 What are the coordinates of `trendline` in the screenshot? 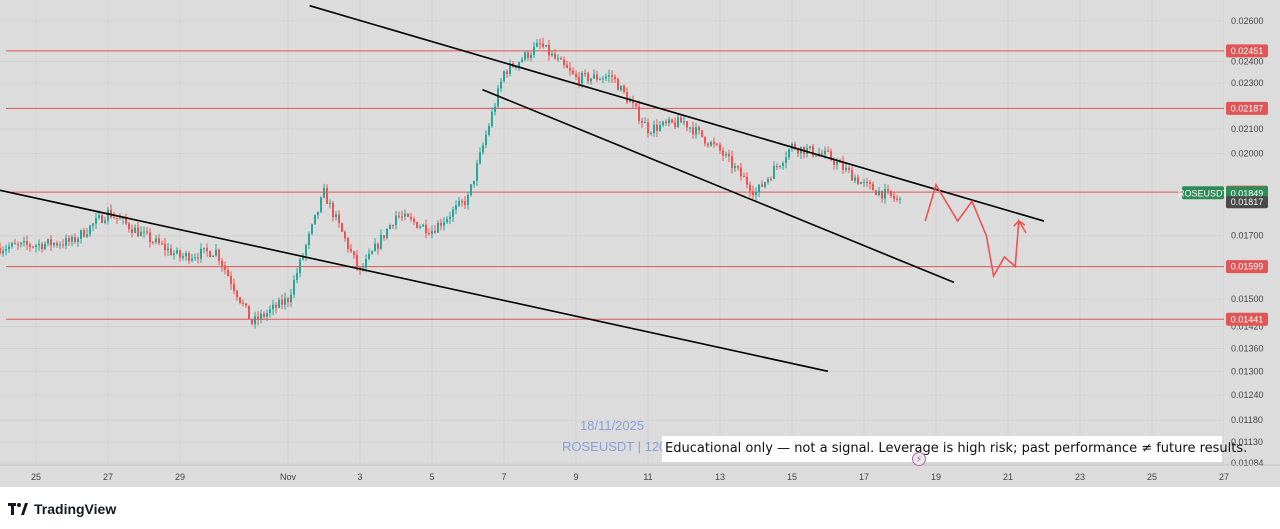 It's located at (718, 186).